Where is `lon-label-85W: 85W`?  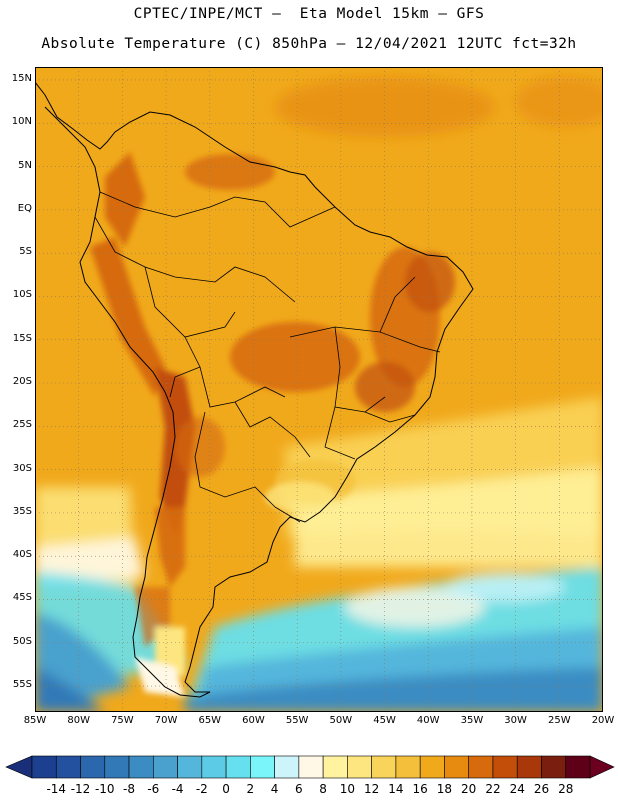 lon-label-85W: 85W is located at coordinates (35, 720).